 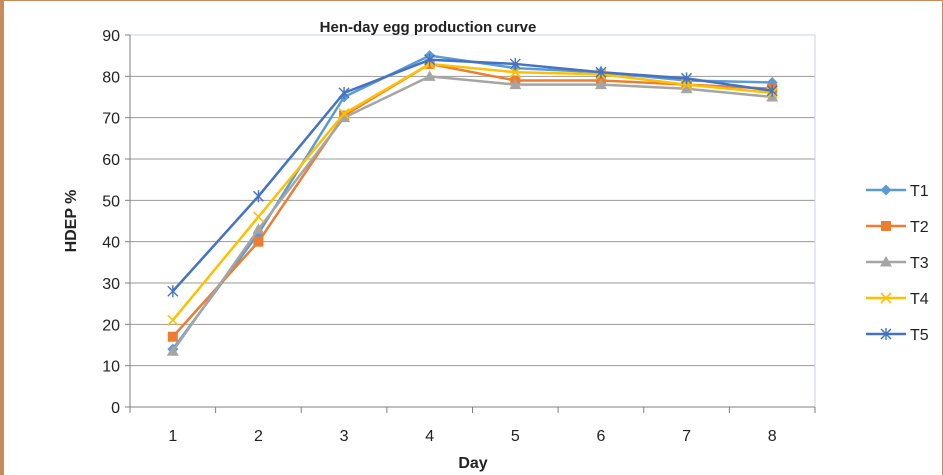 What do you see at coordinates (111, 36) in the screenshot?
I see `y-tick-label: 90` at bounding box center [111, 36].